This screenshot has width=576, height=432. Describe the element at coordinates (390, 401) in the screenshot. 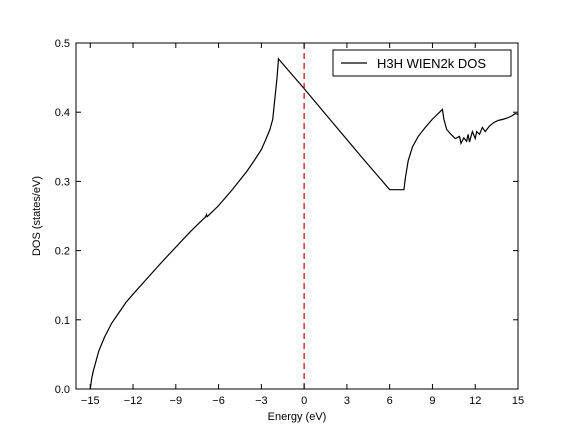

I see `x-tick-label: 6` at that location.